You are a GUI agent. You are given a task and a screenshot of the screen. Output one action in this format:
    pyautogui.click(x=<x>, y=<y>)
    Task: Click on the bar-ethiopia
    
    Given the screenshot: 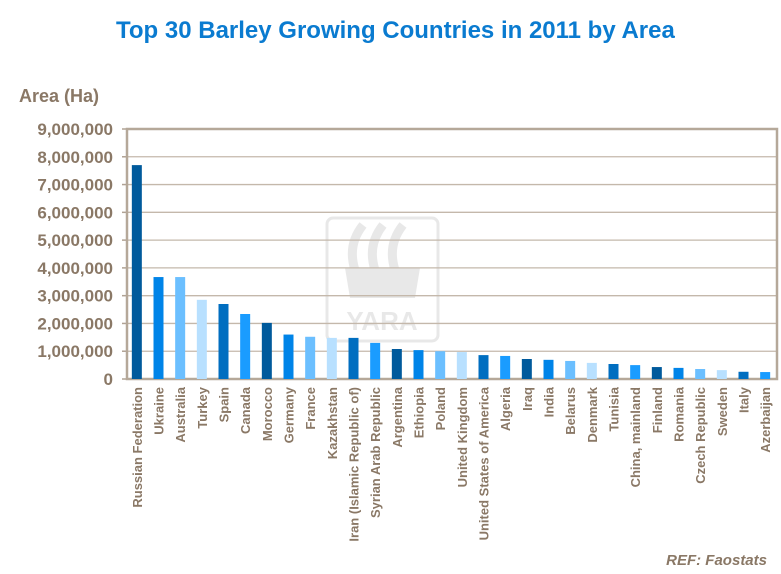 What is the action you would take?
    pyautogui.click(x=418, y=364)
    